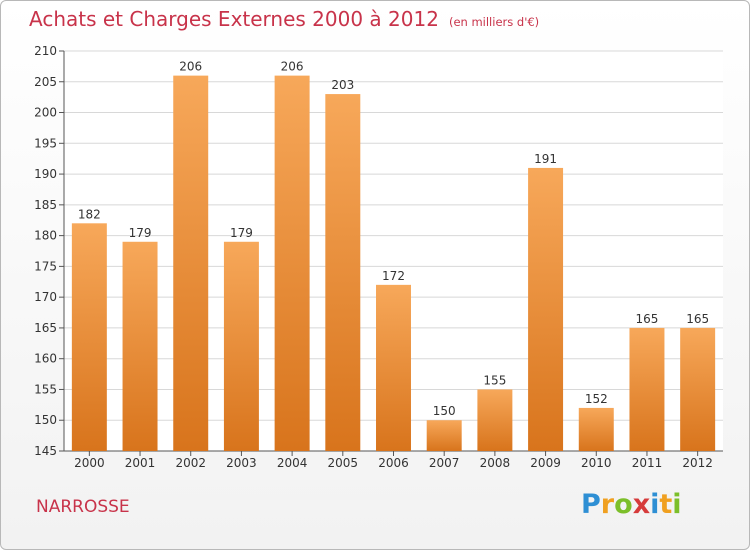 This screenshot has width=750, height=550. Describe the element at coordinates (623, 504) in the screenshot. I see `logo-letter: o` at that location.